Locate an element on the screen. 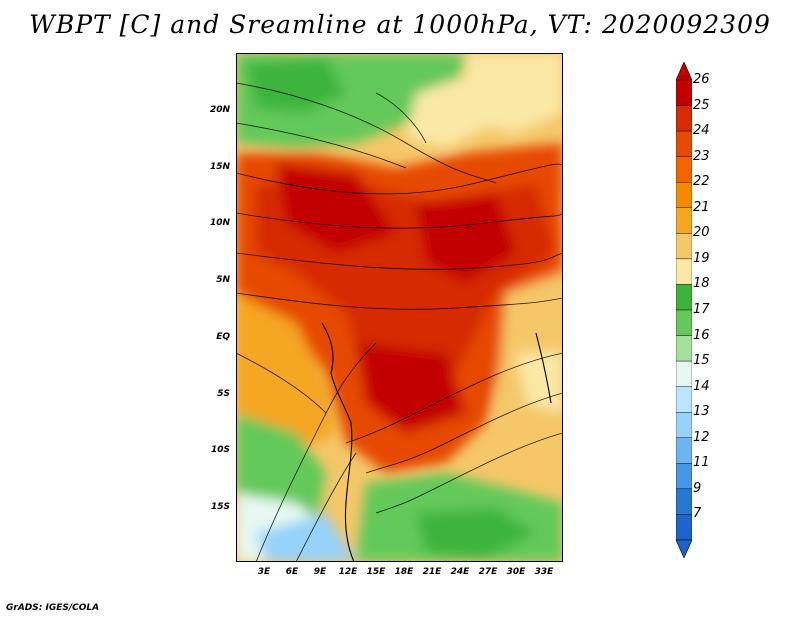 This screenshot has width=800, height=618. lat-label-eq: EQ is located at coordinates (223, 337).